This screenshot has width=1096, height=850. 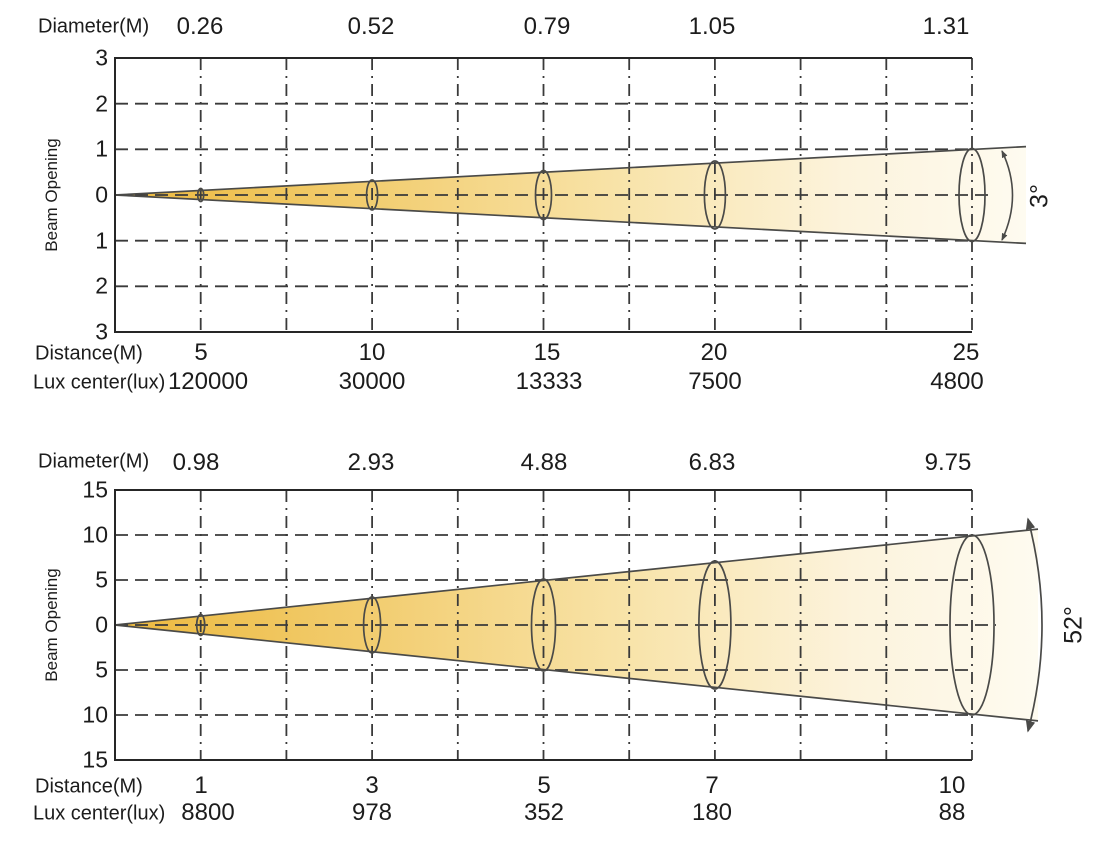 I want to click on beam-cone-fill, so click(x=570, y=195).